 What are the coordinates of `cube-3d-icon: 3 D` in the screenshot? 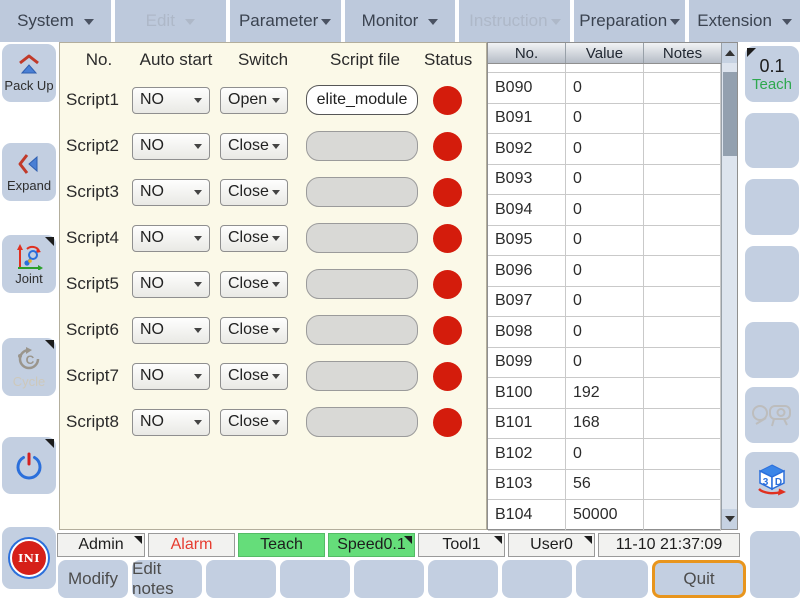 It's located at (772, 480).